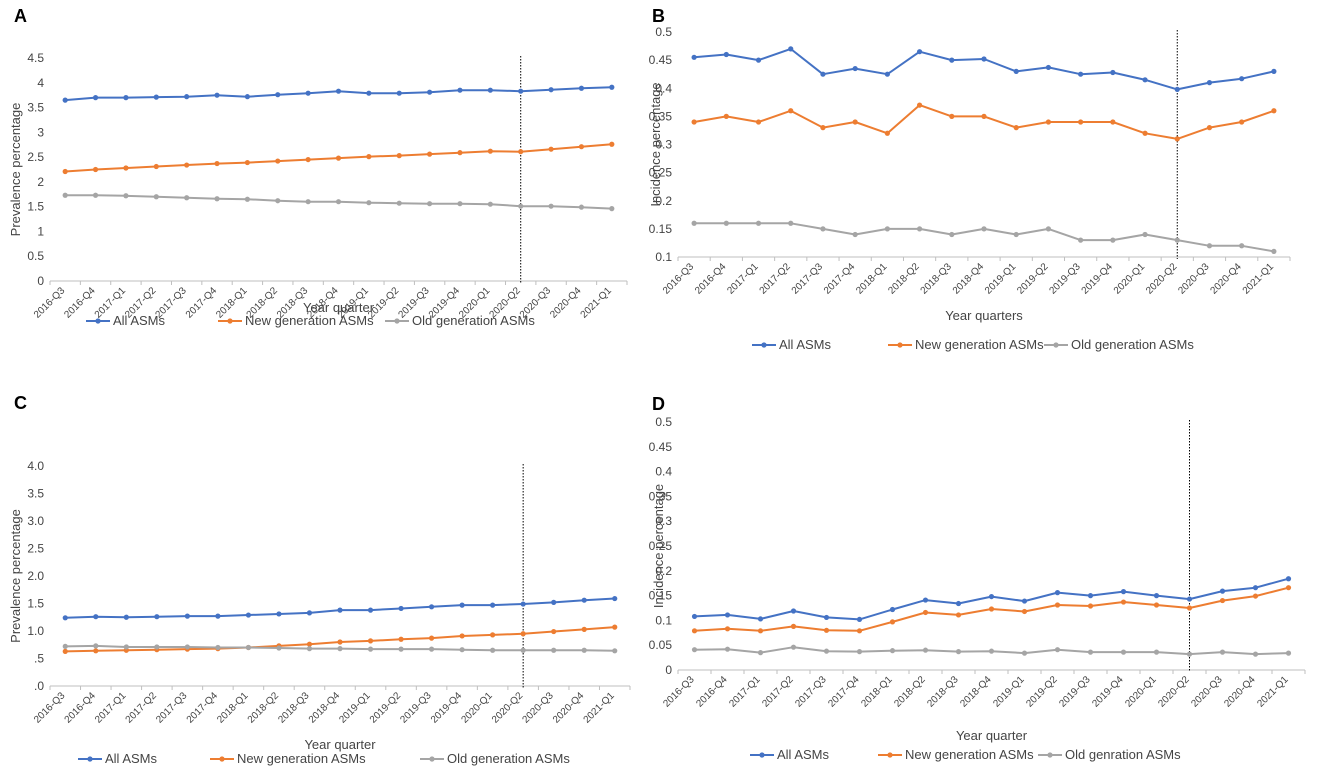 The image size is (1325, 775). Describe the element at coordinates (663, 88) in the screenshot. I see `y-tick-label: 0.4` at that location.